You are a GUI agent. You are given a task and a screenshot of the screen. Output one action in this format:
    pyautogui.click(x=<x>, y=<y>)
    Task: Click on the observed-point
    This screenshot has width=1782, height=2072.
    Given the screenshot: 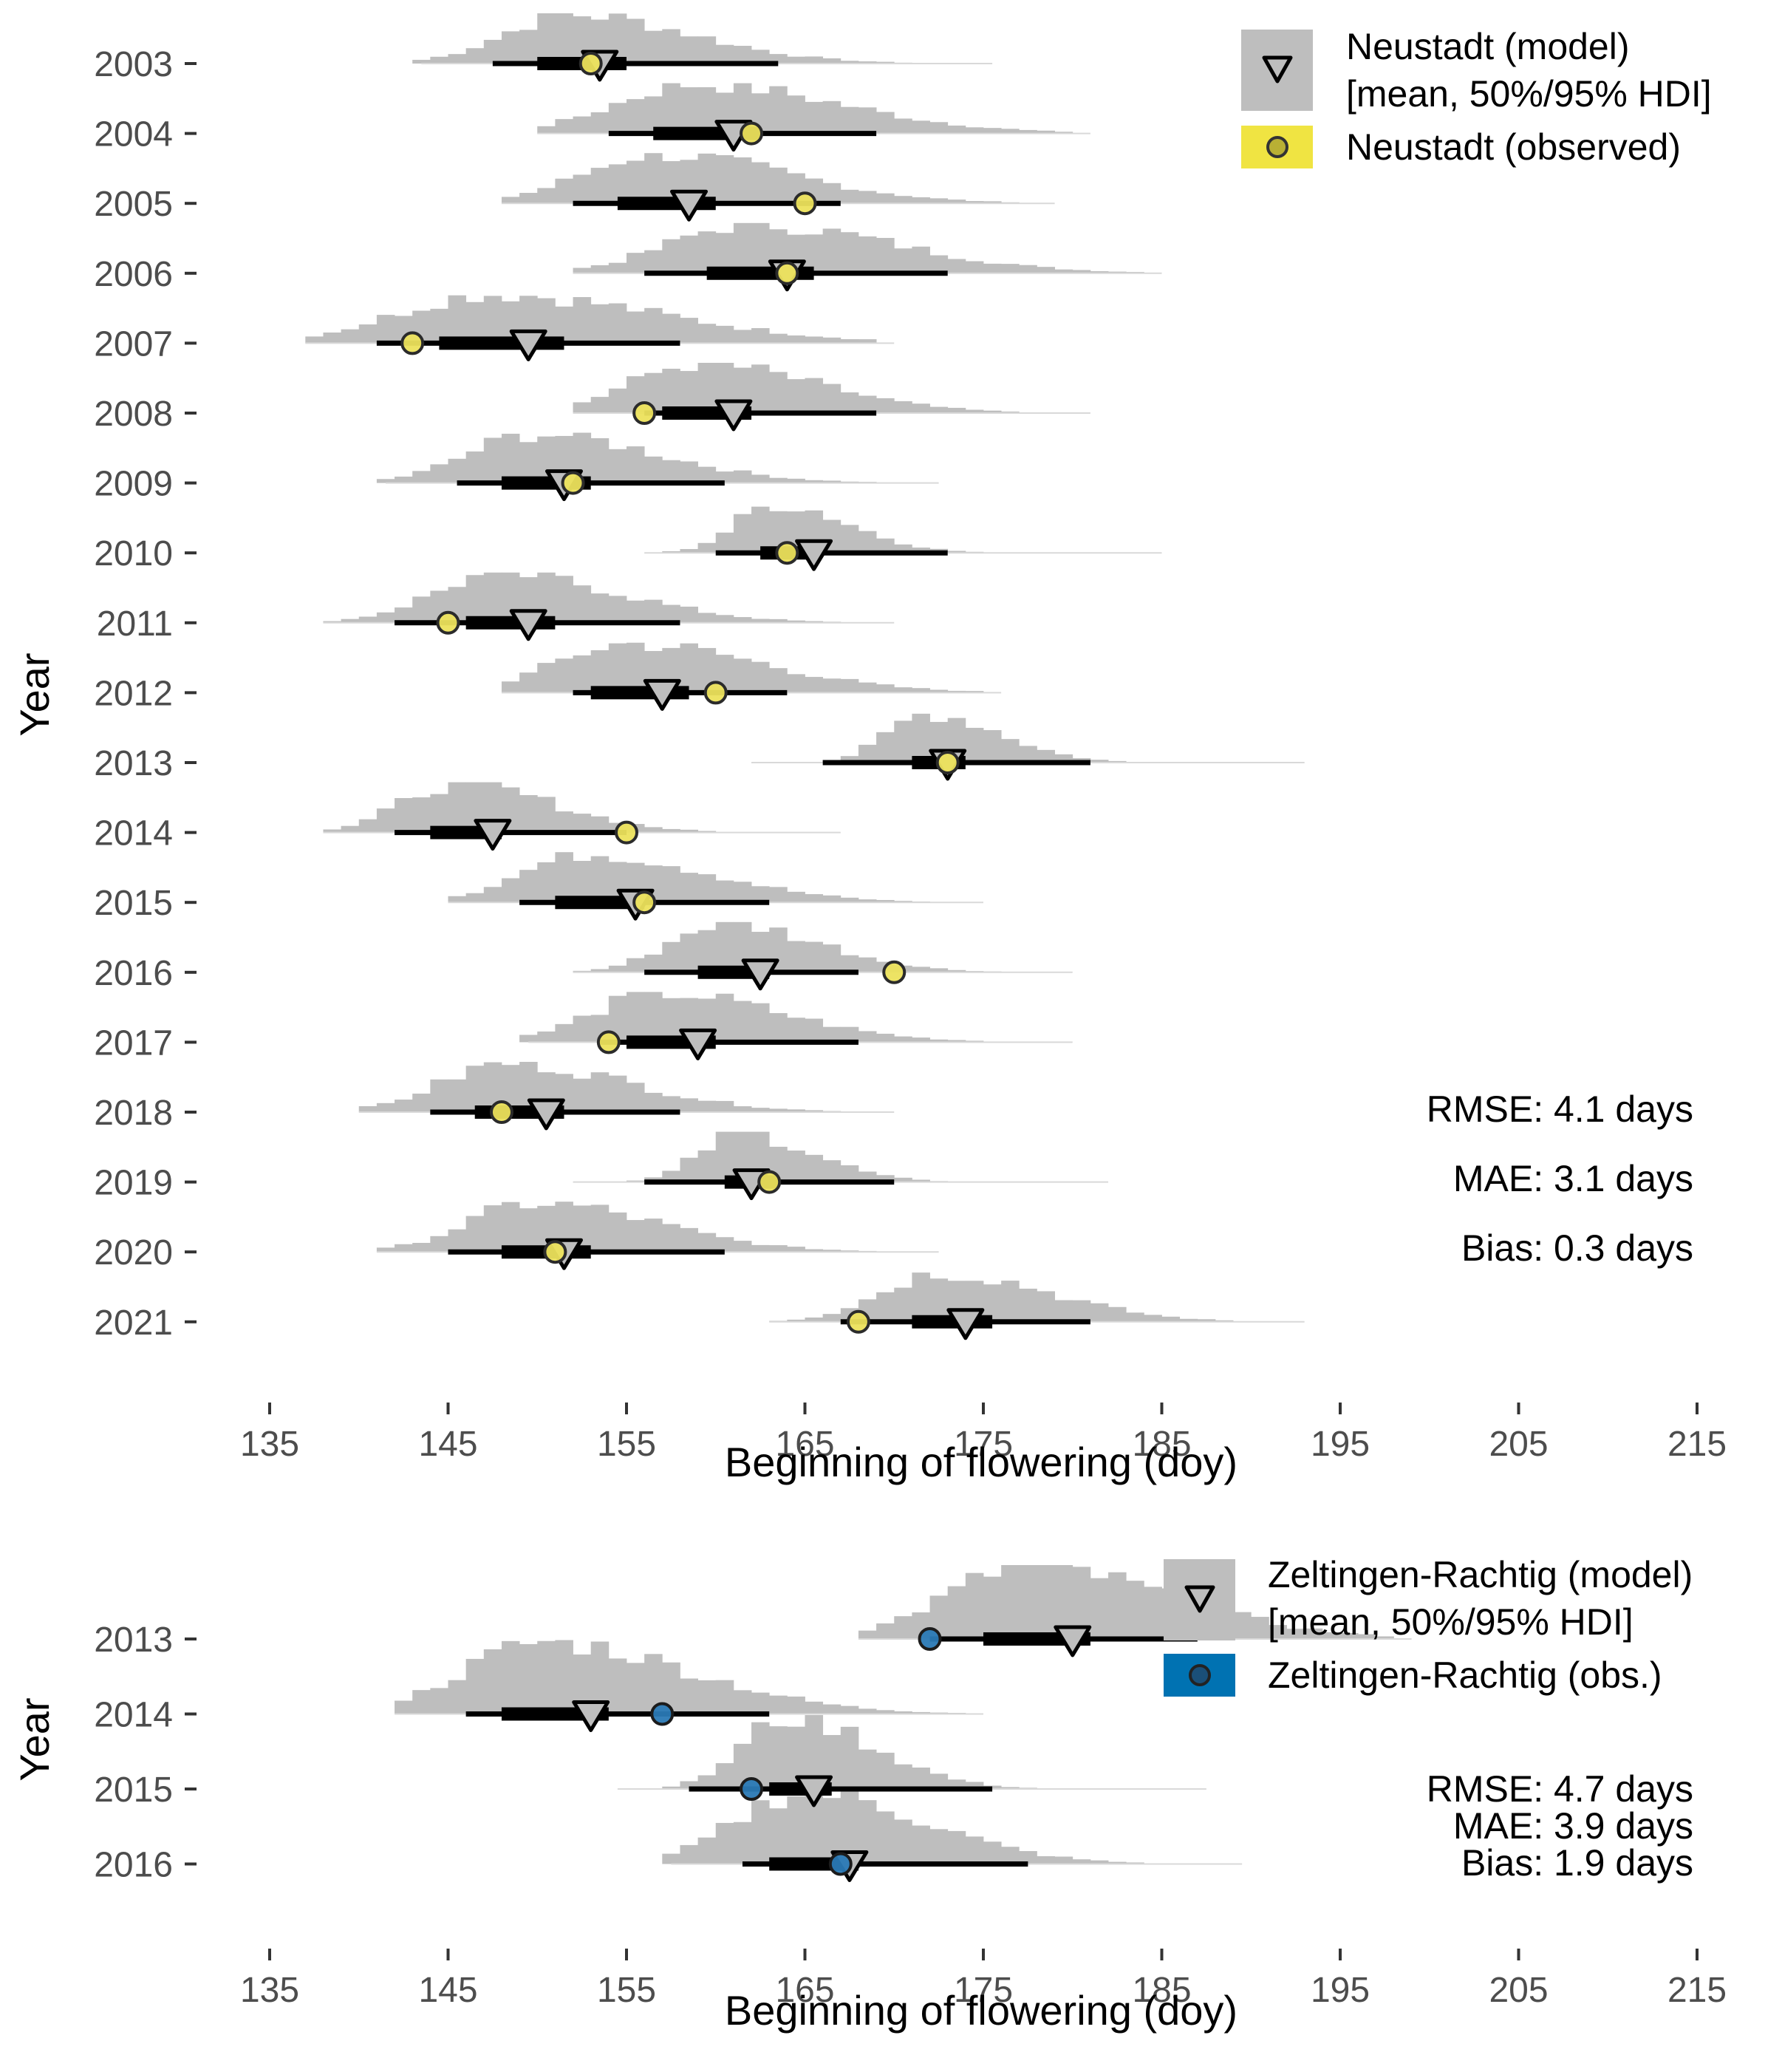 What is the action you would take?
    pyautogui.click(x=448, y=622)
    